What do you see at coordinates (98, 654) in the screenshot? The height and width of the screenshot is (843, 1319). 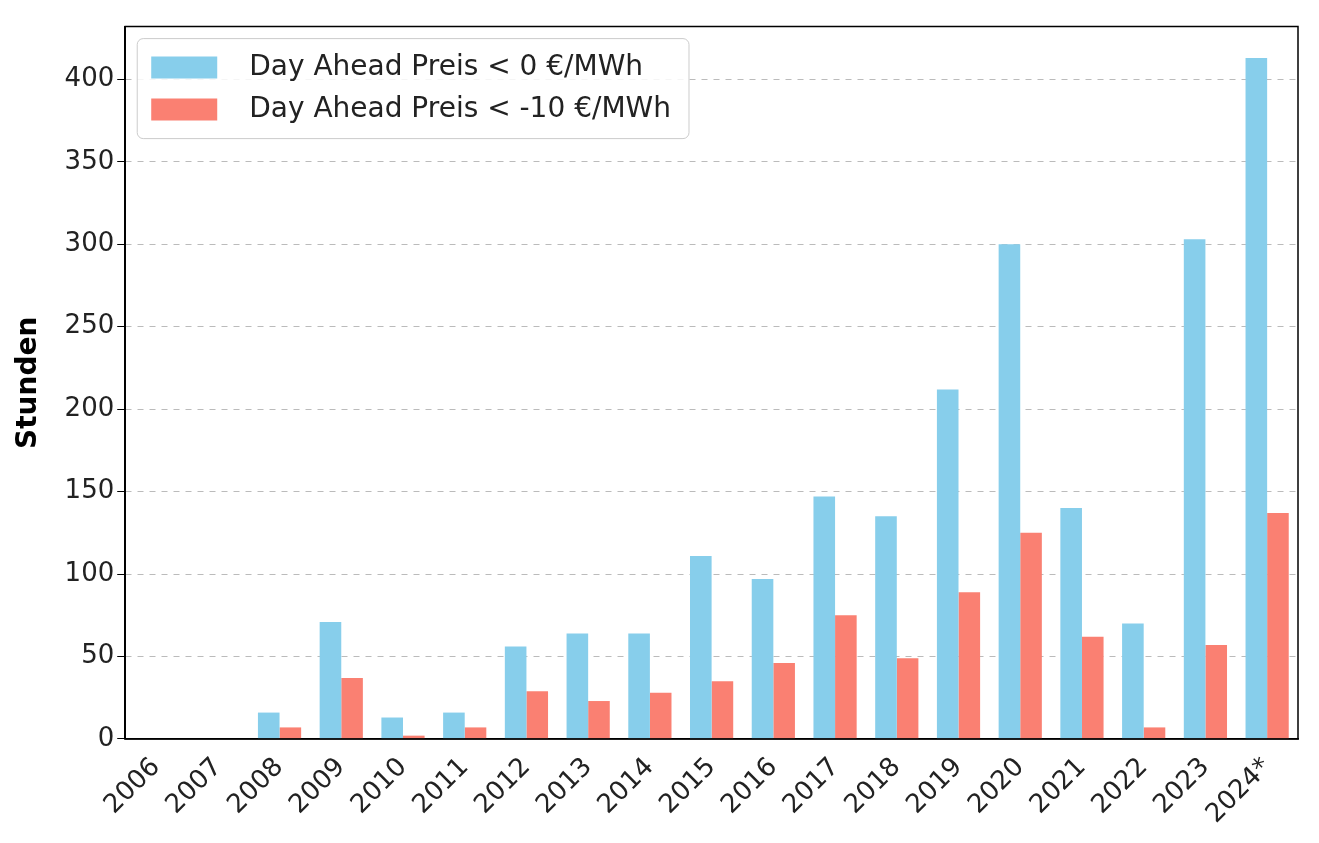 I see `y-tick-label: 50` at bounding box center [98, 654].